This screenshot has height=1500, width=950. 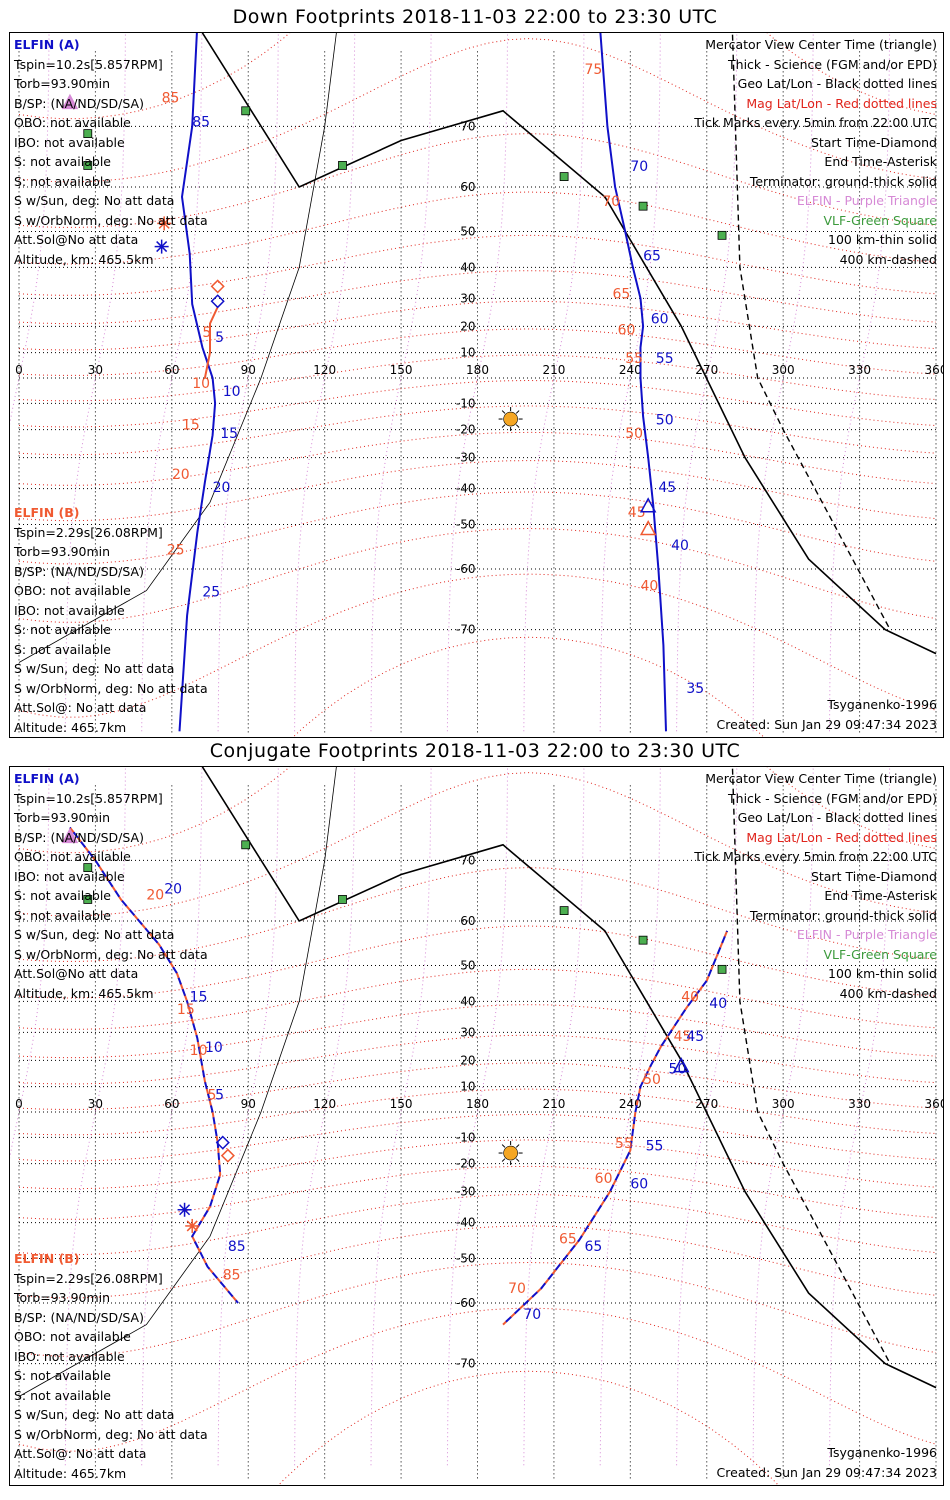 What do you see at coordinates (934, 370) in the screenshot?
I see `x-tick-label: 360` at bounding box center [934, 370].